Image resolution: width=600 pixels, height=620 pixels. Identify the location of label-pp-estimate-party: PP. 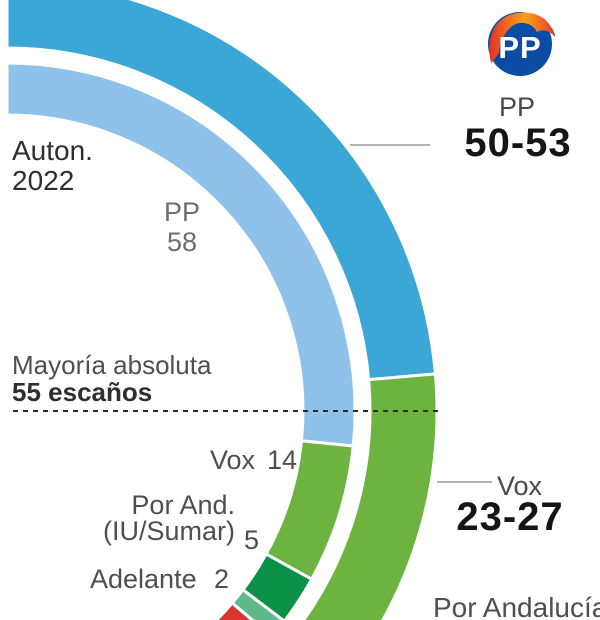
(517, 107).